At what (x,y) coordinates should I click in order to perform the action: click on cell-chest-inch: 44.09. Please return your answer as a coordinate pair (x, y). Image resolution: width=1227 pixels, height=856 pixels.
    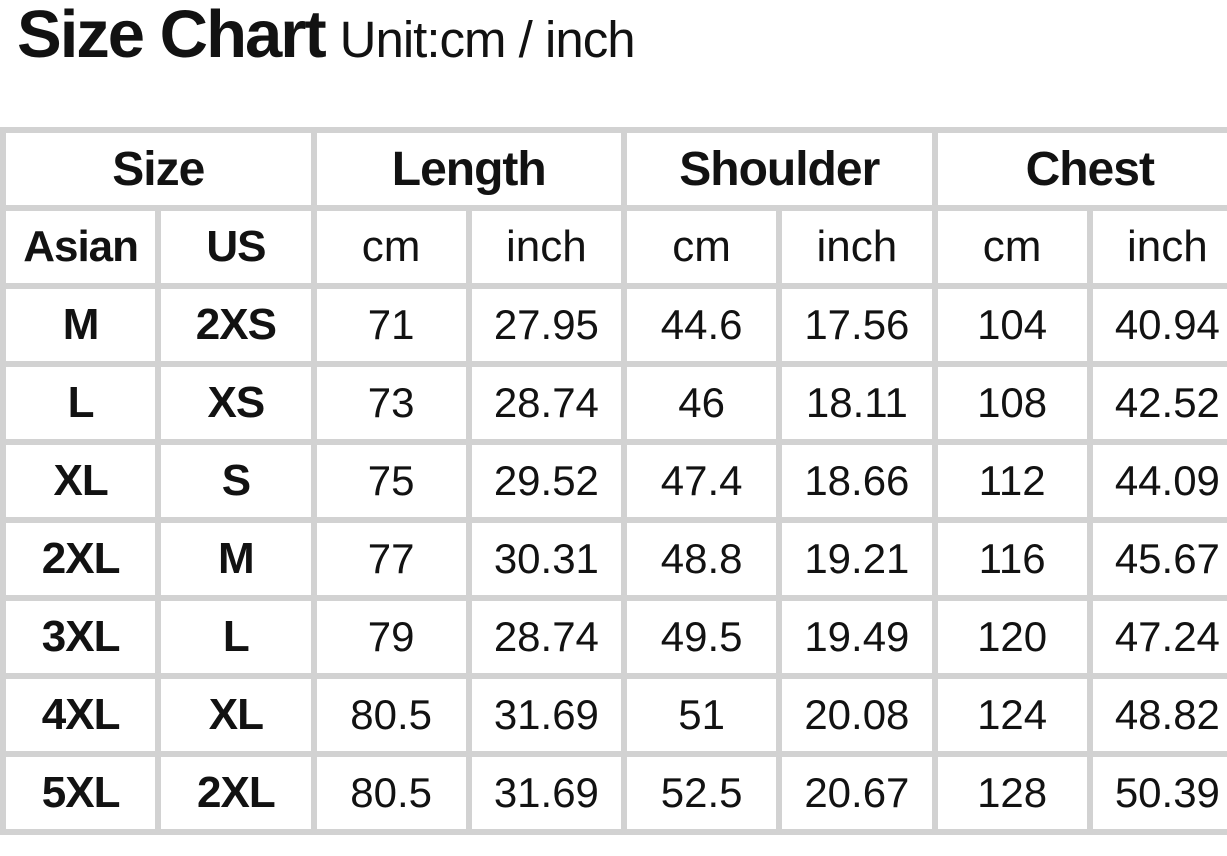
    Looking at the image, I should click on (1159, 481).